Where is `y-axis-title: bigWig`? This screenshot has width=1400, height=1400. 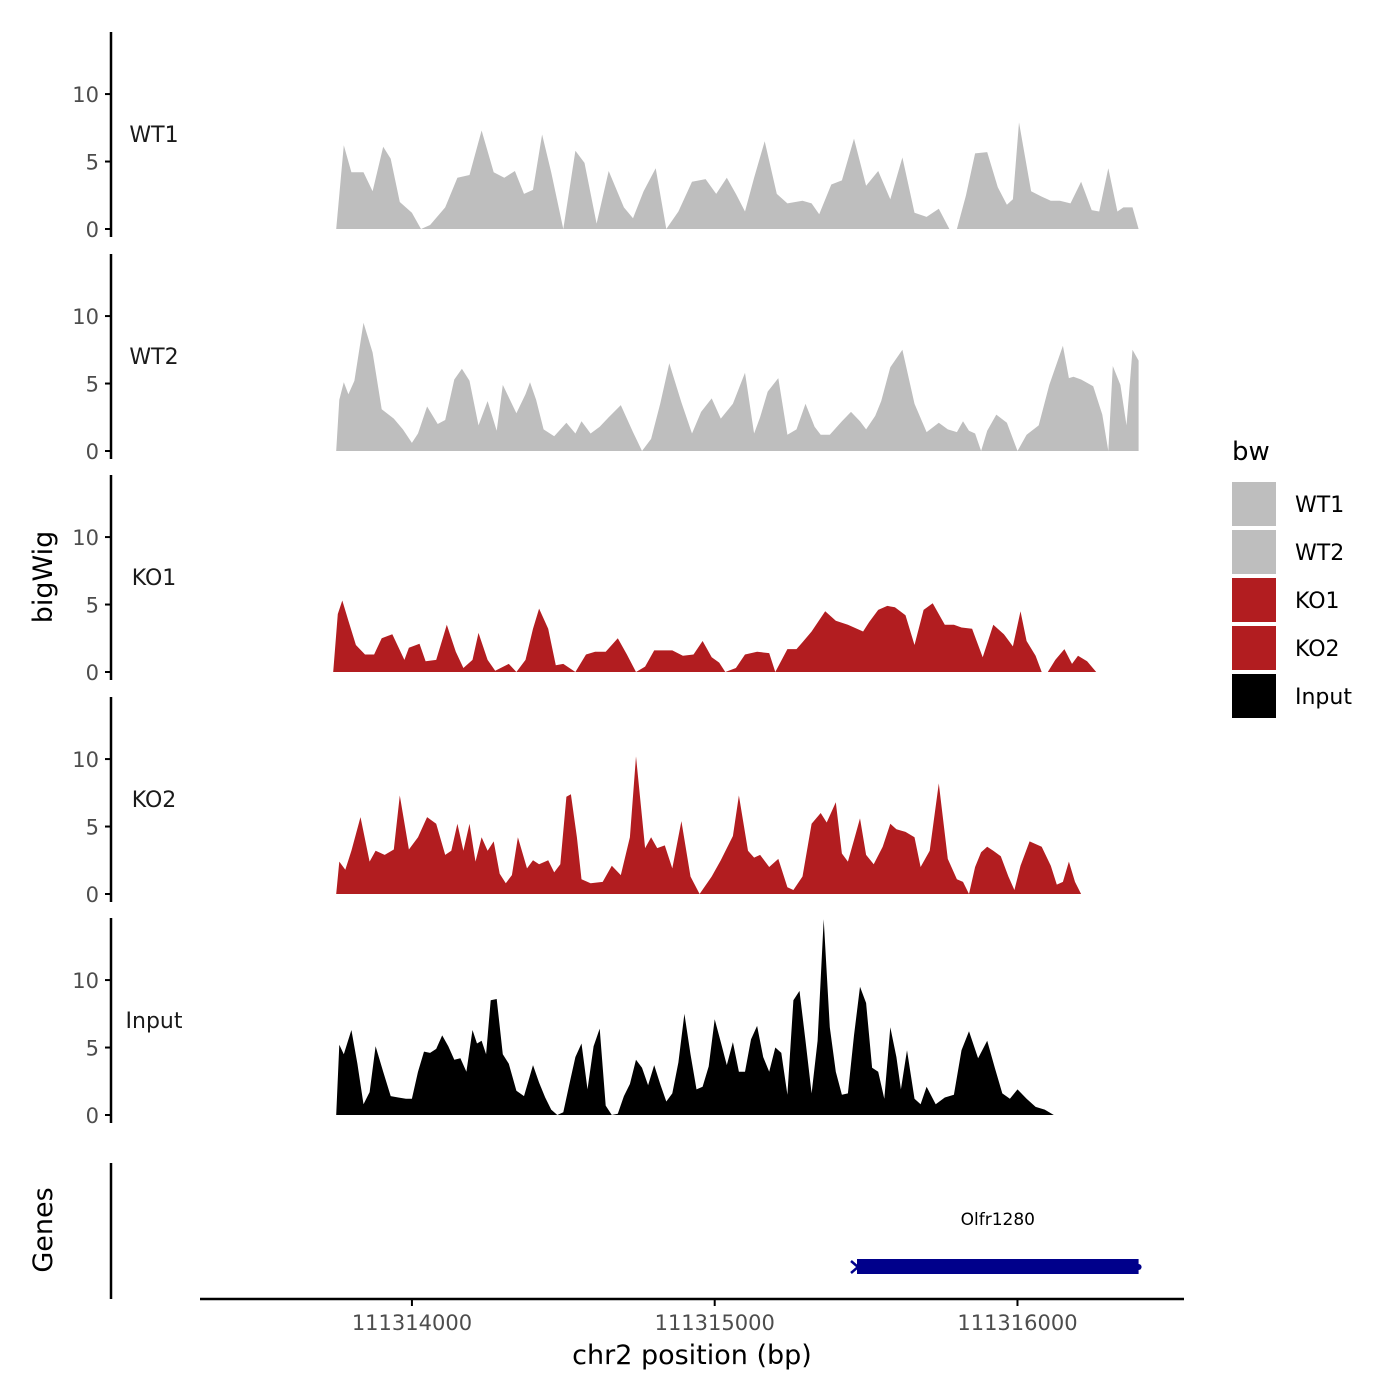
y-axis-title: bigWig is located at coordinates (43, 577).